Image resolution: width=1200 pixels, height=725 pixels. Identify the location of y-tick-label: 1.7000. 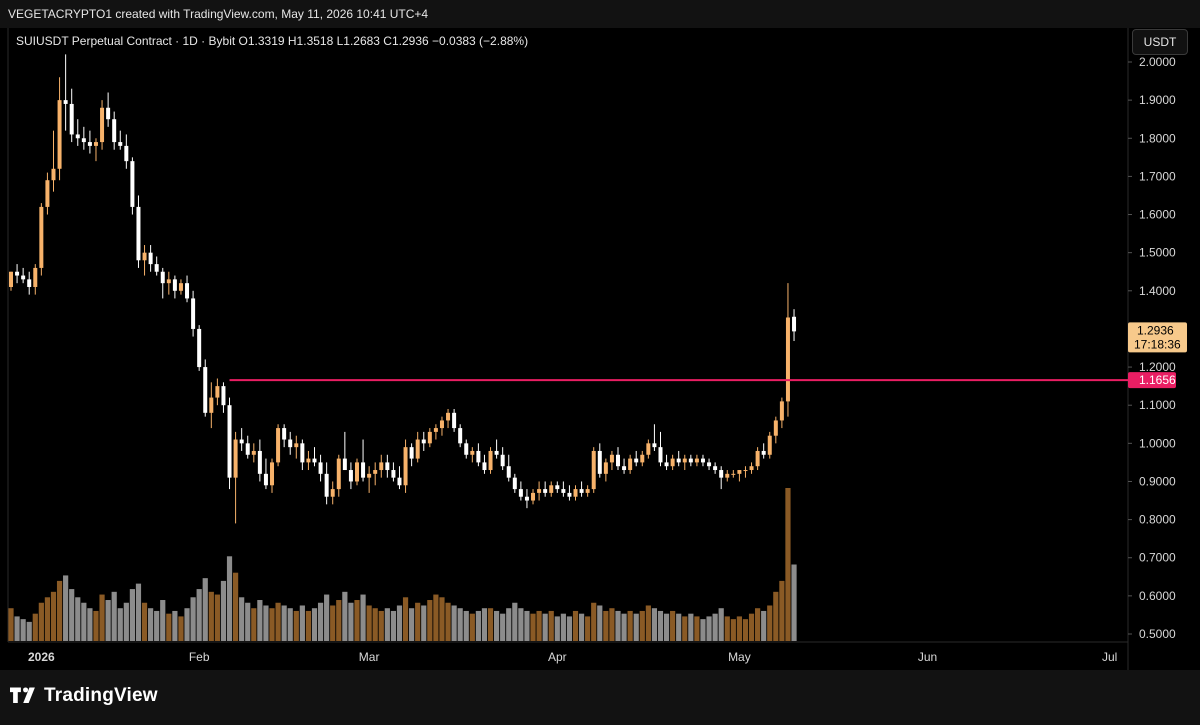
(1157, 176).